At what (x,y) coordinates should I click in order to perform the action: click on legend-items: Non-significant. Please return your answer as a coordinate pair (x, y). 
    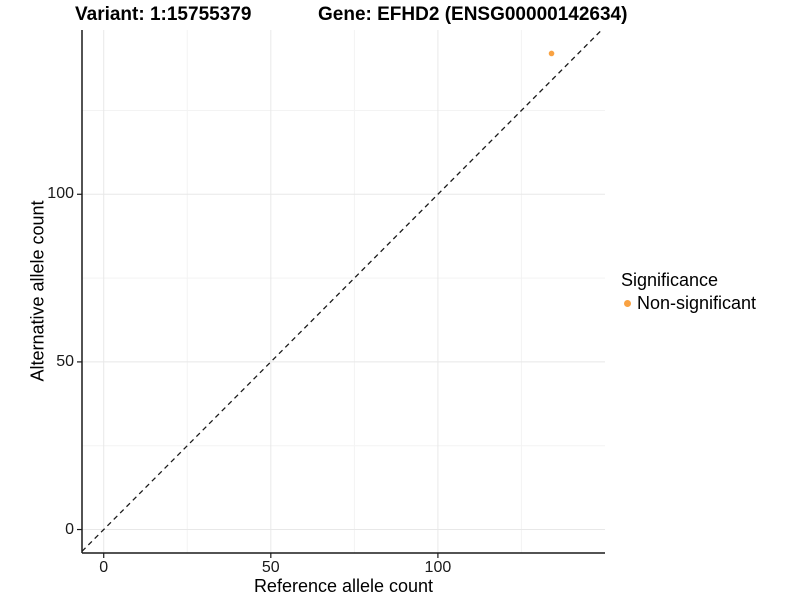
    Looking at the image, I should click on (688, 303).